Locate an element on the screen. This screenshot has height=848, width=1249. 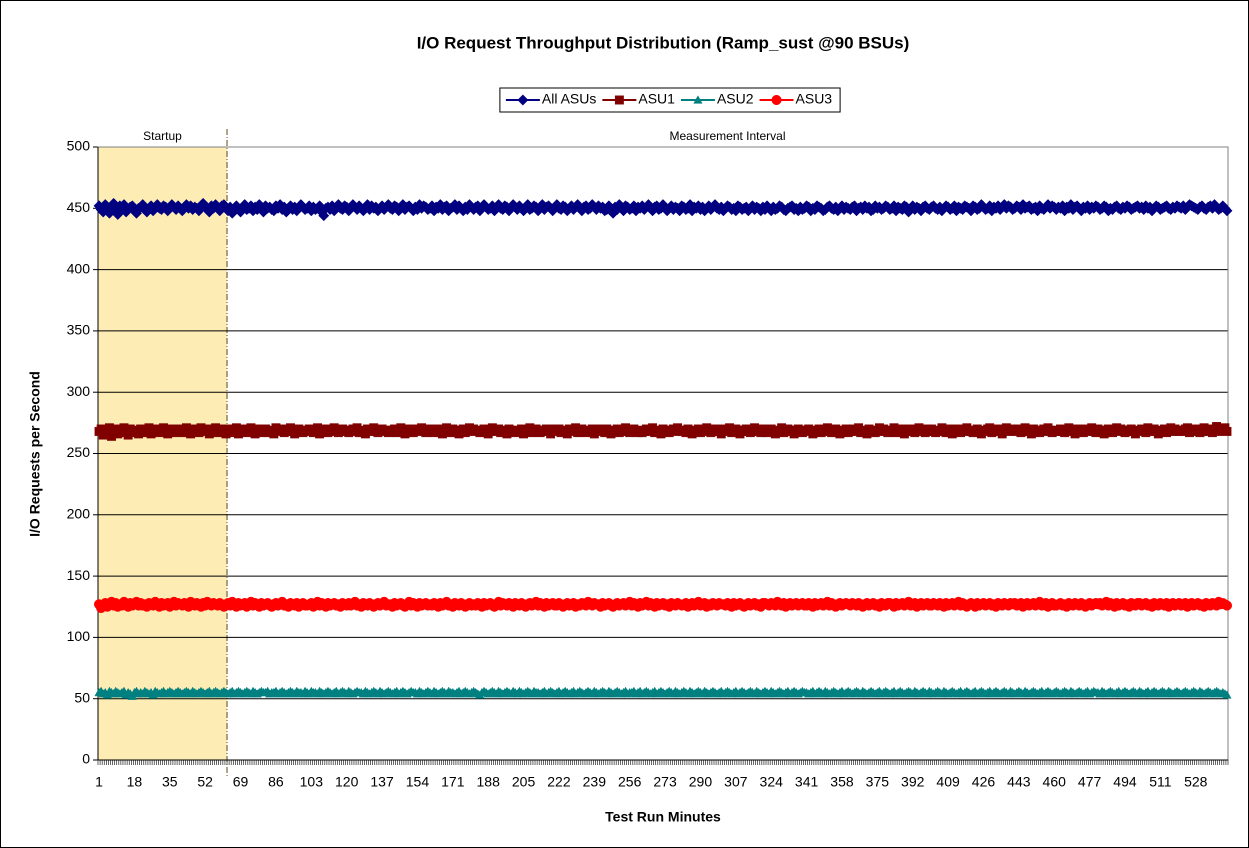
x-tick-label: 392 is located at coordinates (913, 782).